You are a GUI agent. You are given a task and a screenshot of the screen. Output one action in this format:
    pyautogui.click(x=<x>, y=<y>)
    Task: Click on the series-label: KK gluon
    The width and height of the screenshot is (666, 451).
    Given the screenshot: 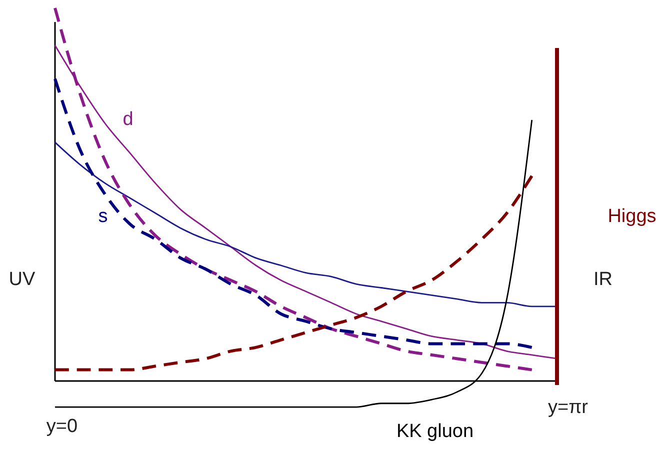 What is the action you would take?
    pyautogui.click(x=435, y=431)
    